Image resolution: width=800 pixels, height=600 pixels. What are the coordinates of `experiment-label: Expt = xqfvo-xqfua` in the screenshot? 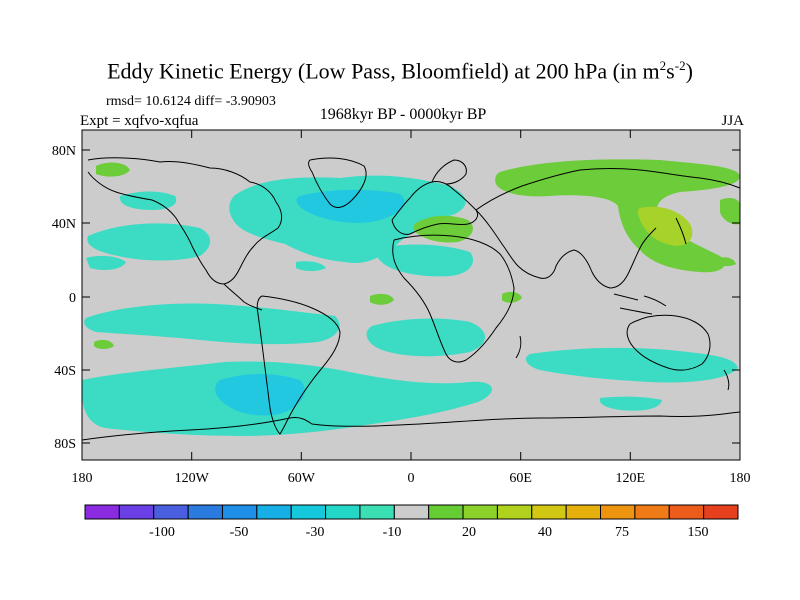 It's located at (139, 121).